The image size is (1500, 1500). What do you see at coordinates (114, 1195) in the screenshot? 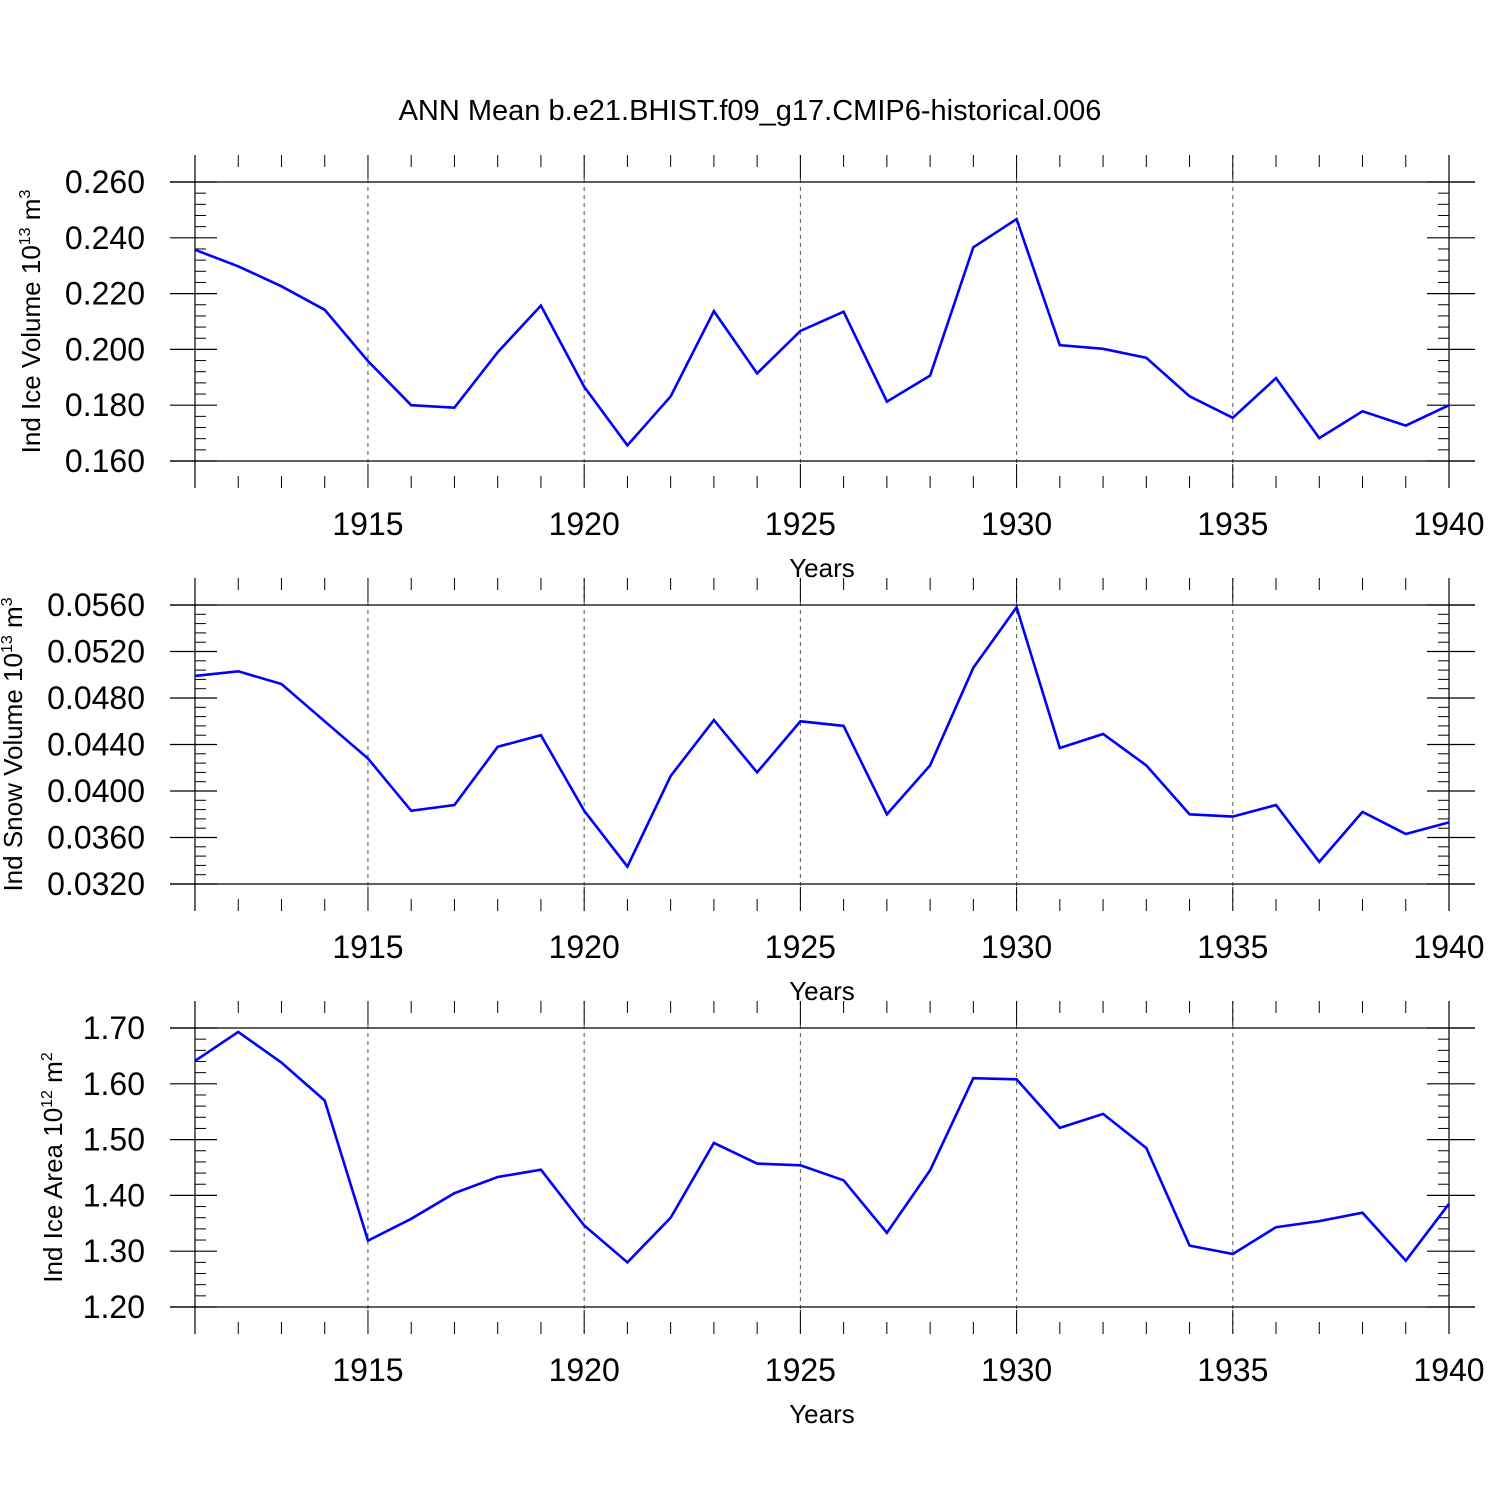
I see `panel-3-ytick-label: 1.40` at bounding box center [114, 1195].